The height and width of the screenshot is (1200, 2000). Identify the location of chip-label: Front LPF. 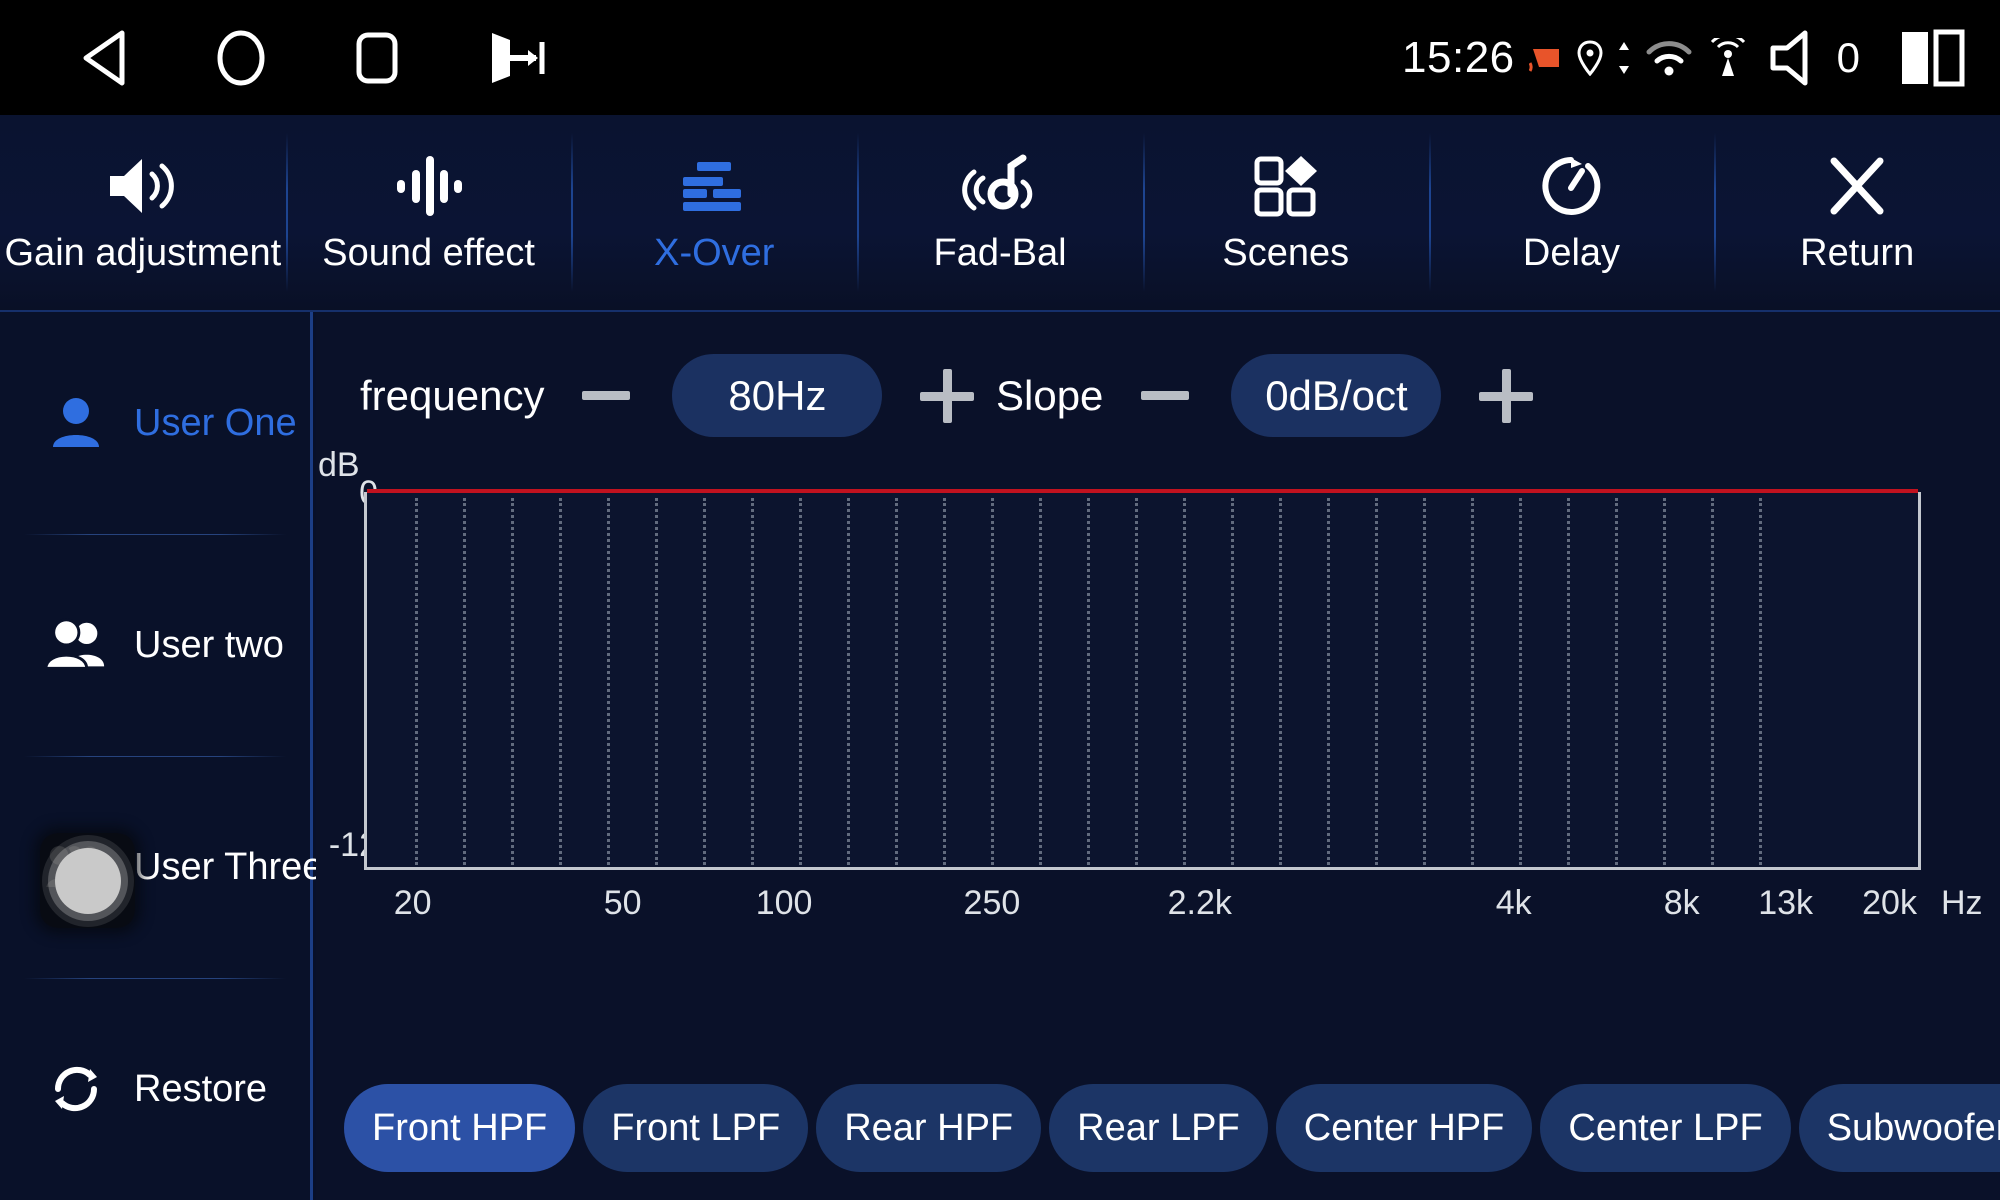
(696, 1127).